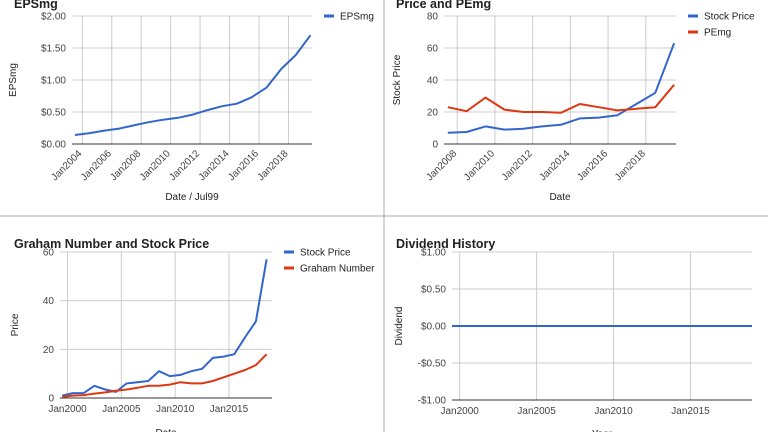 This screenshot has width=768, height=437. Describe the element at coordinates (111, 244) in the screenshot. I see `chart-title: Graham Number and Stock Price` at that location.